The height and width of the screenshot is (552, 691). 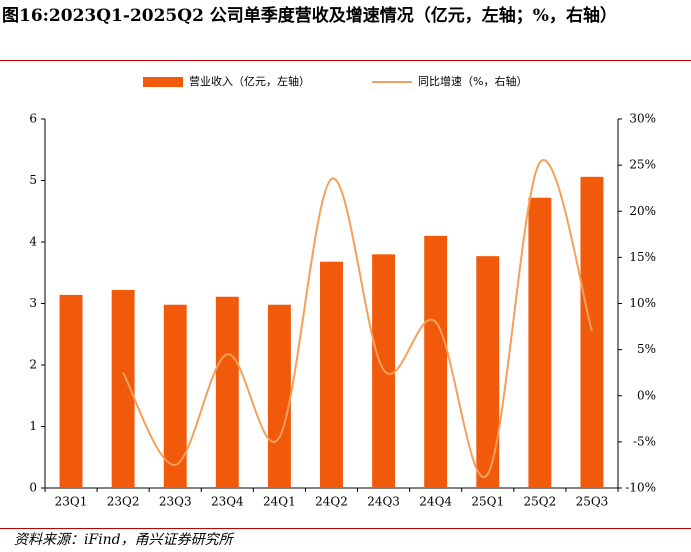 What do you see at coordinates (33, 426) in the screenshot?
I see `y-tick-label: 1` at bounding box center [33, 426].